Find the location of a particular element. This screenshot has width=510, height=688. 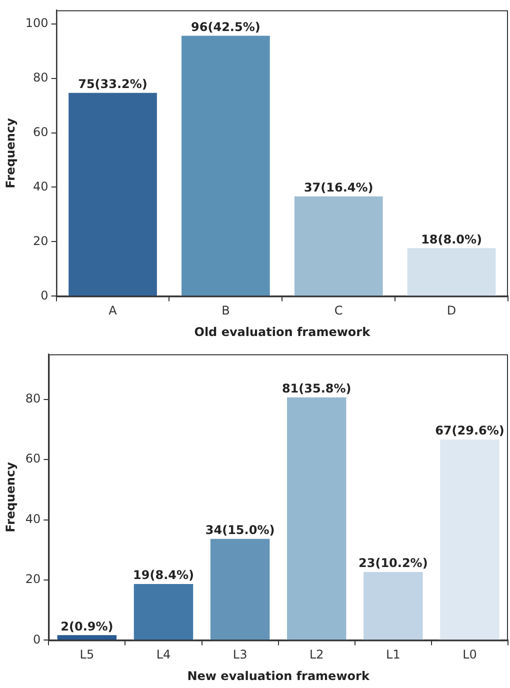

x-tick-label: L4 is located at coordinates (163, 655).